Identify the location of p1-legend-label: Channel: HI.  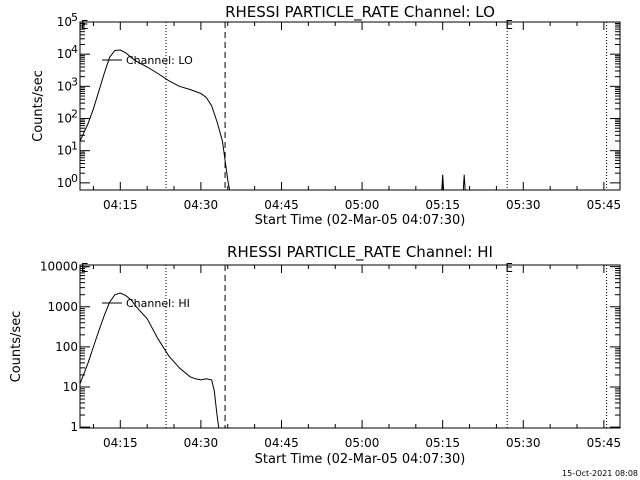
(158, 303).